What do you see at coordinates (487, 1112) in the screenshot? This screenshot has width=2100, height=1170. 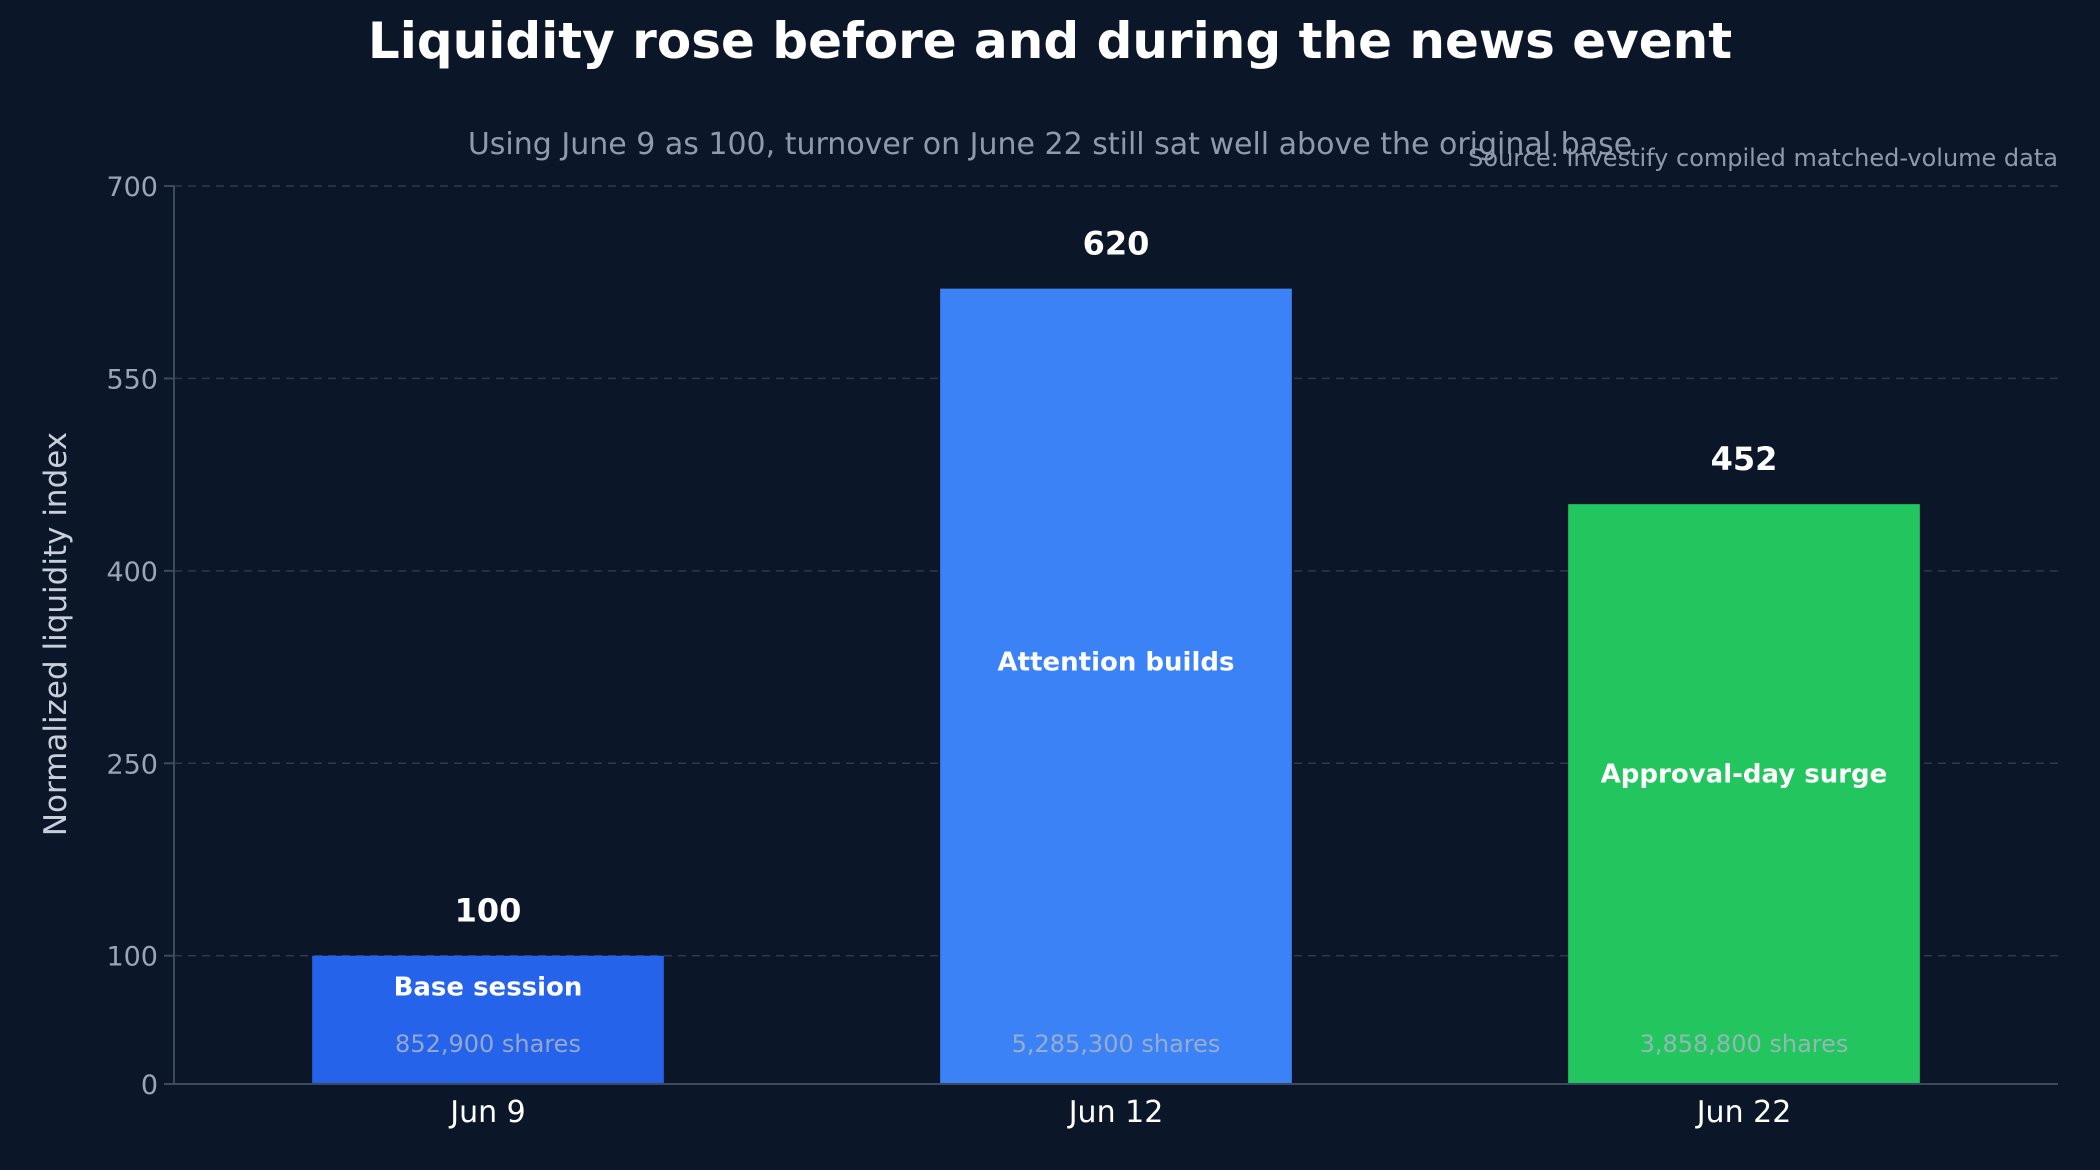 I see `x-tick-label: Jun 9` at bounding box center [487, 1112].